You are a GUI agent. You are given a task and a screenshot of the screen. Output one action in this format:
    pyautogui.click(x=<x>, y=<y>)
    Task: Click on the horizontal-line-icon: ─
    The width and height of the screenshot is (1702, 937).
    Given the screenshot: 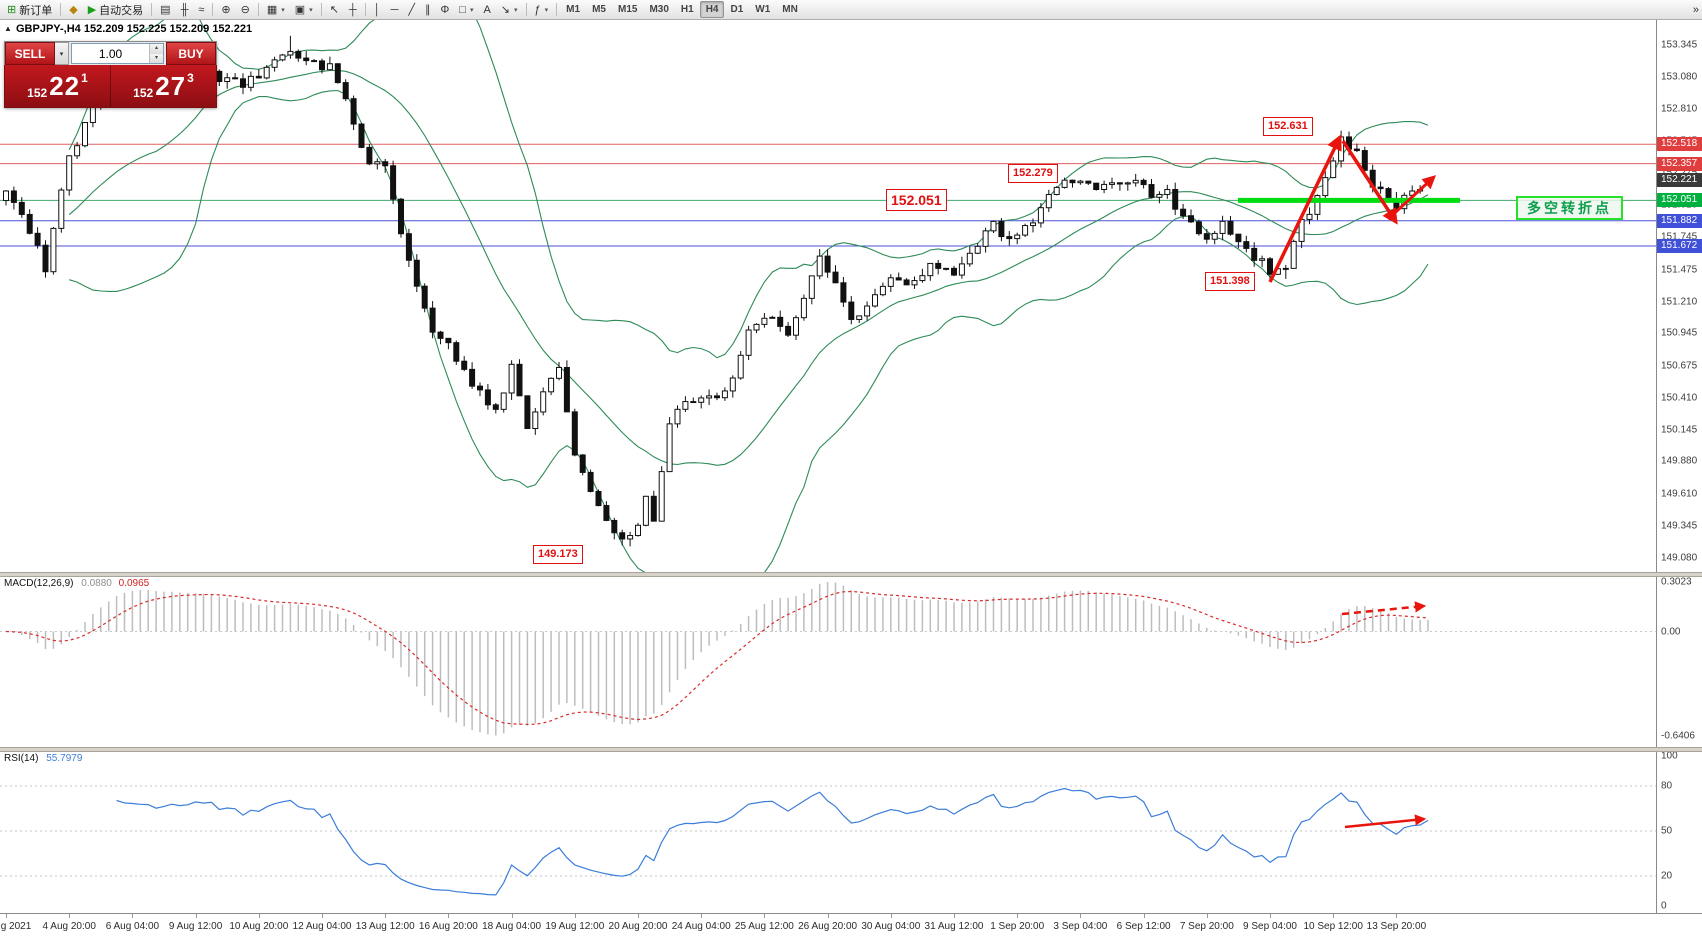 What is the action you would take?
    pyautogui.click(x=394, y=9)
    